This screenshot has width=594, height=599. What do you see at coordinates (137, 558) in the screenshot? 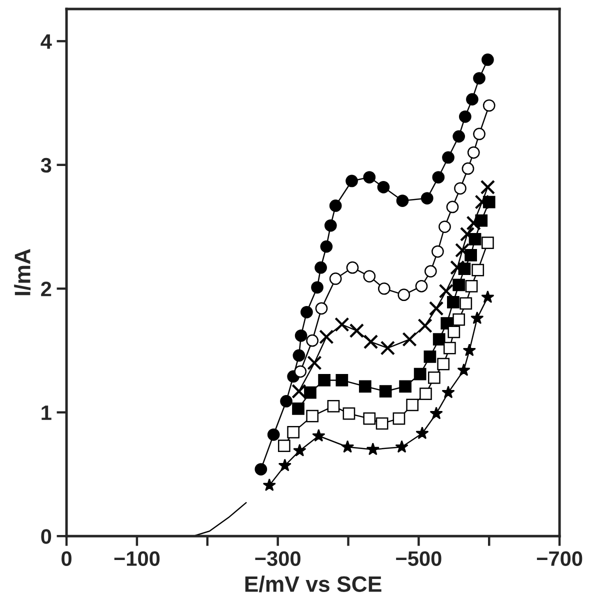
I see `x-tick-label: −100` at bounding box center [137, 558].